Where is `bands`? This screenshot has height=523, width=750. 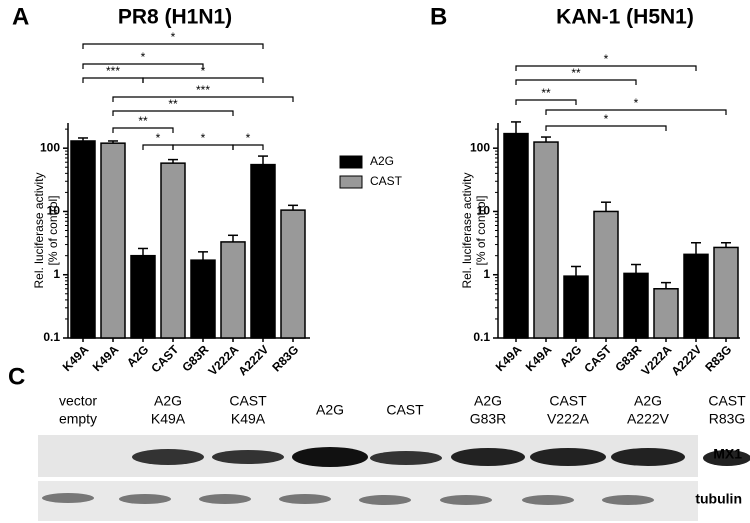
bands is located at coordinates (441, 457).